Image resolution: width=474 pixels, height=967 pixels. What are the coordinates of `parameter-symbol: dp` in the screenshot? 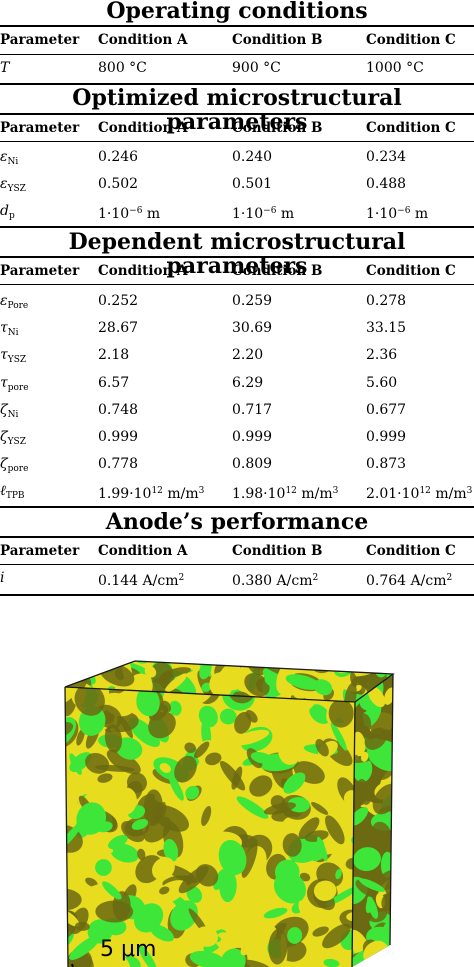 It's located at (7, 212).